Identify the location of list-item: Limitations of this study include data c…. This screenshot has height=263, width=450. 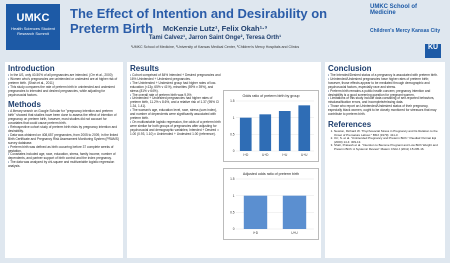
(385, 101).